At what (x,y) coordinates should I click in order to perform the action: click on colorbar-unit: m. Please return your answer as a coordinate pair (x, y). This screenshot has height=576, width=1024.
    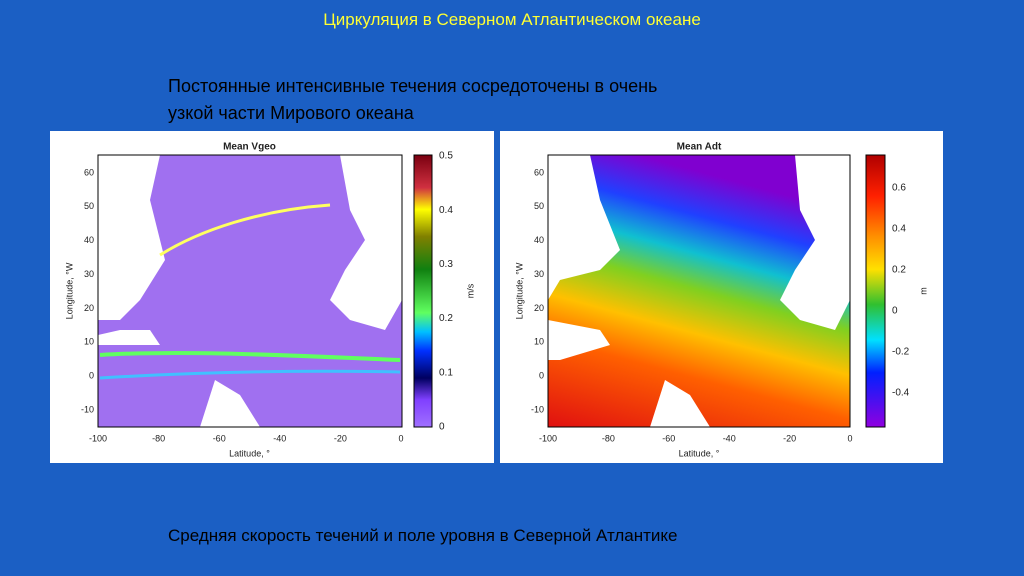
    Looking at the image, I should click on (923, 291).